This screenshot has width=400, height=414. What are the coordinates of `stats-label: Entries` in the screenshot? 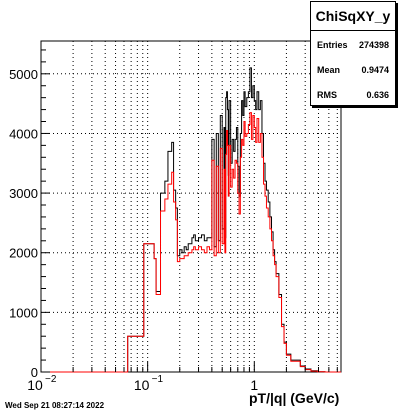 It's located at (332, 45).